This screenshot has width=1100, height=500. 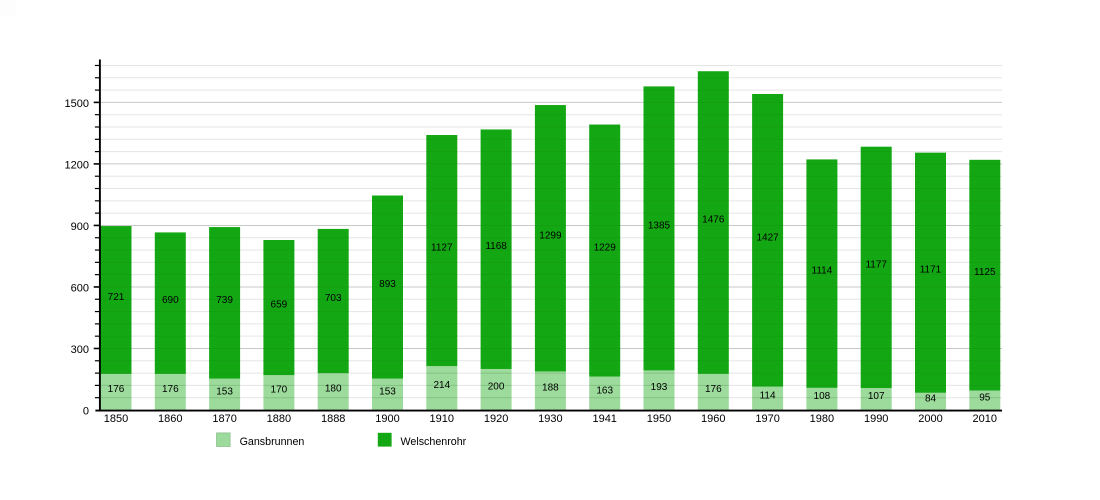 What do you see at coordinates (550, 388) in the screenshot?
I see `svg-text: 188` at bounding box center [550, 388].